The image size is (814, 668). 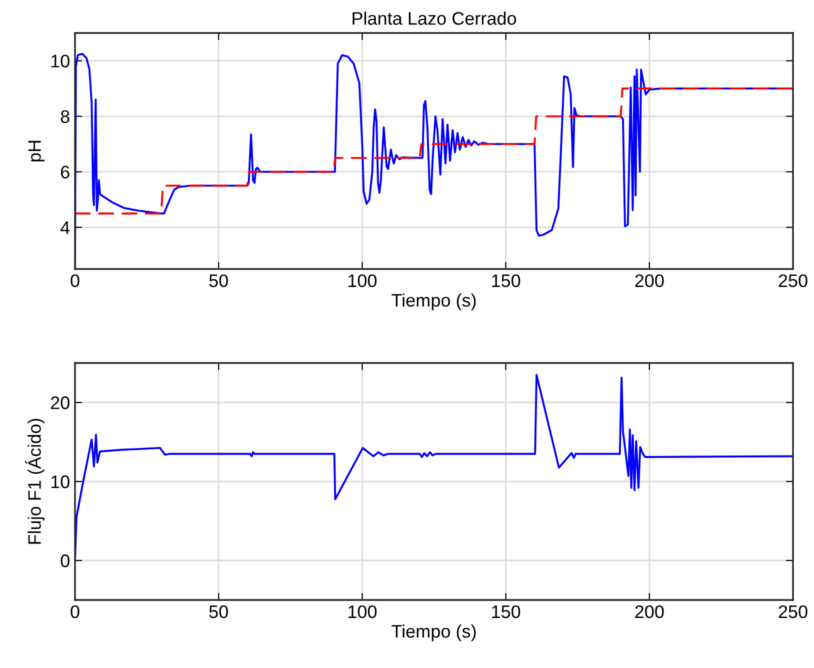 What do you see at coordinates (434, 18) in the screenshot?
I see `chart-title: Planta Lazo Cerrado` at bounding box center [434, 18].